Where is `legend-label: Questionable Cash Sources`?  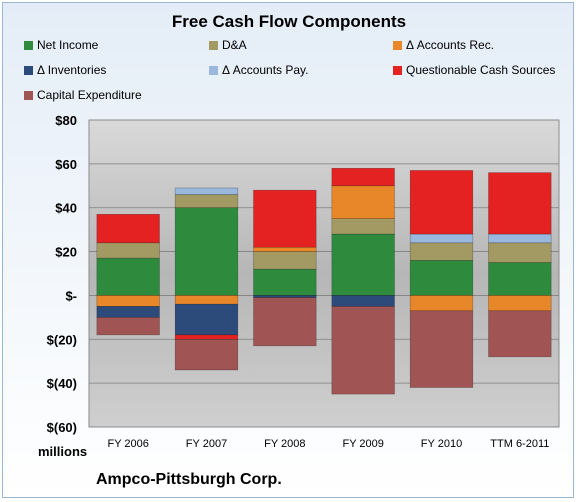
legend-label: Questionable Cash Sources is located at coordinates (481, 70).